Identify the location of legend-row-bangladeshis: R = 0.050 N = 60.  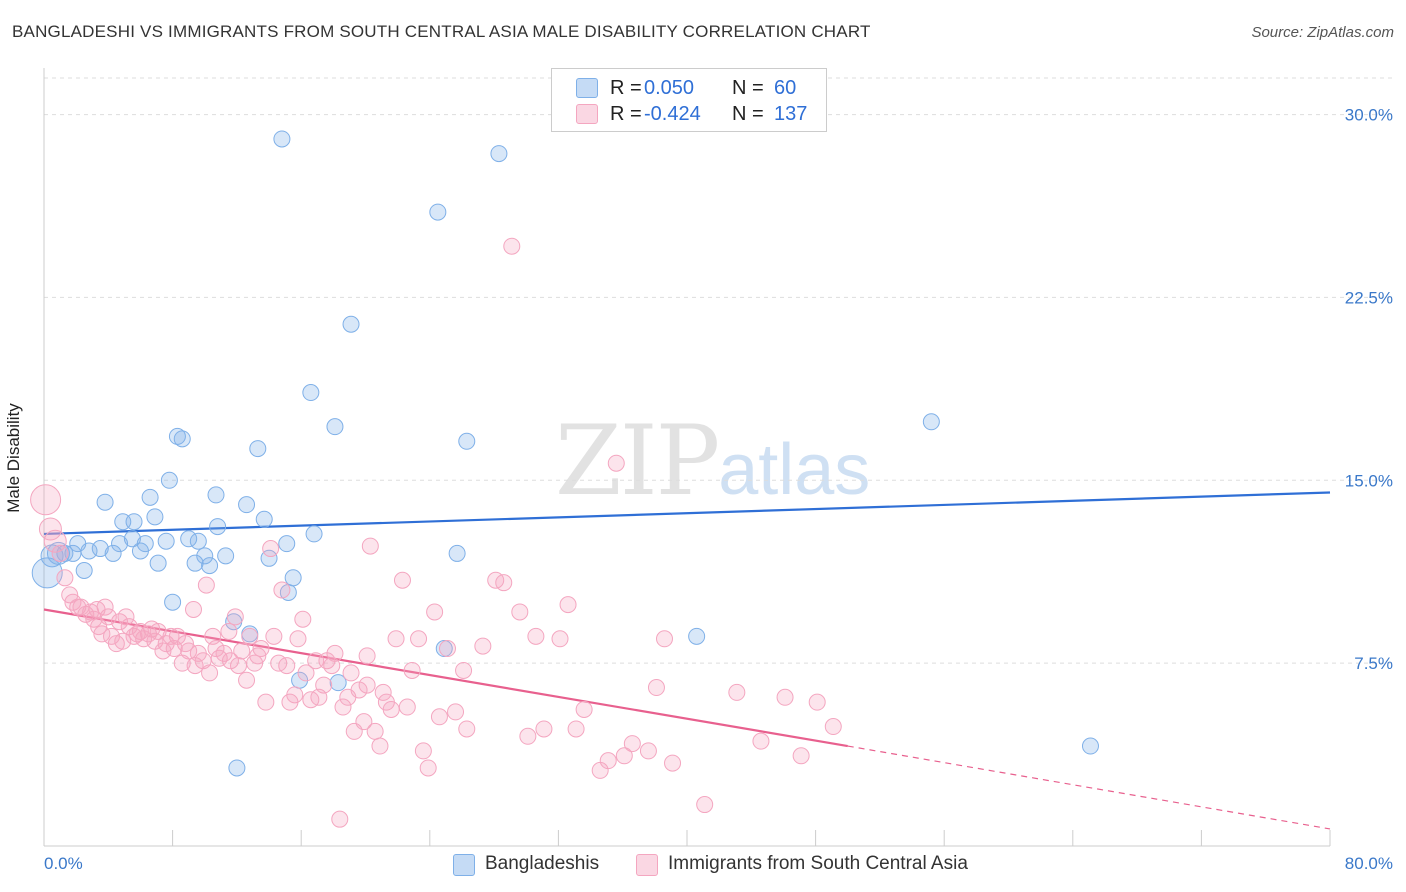
(689, 88).